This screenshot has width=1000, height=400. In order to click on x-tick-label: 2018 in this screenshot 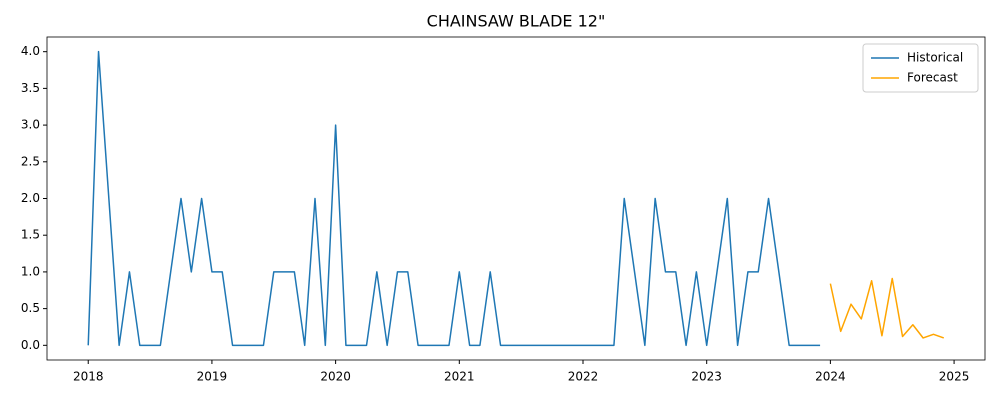, I will do `click(88, 377)`.